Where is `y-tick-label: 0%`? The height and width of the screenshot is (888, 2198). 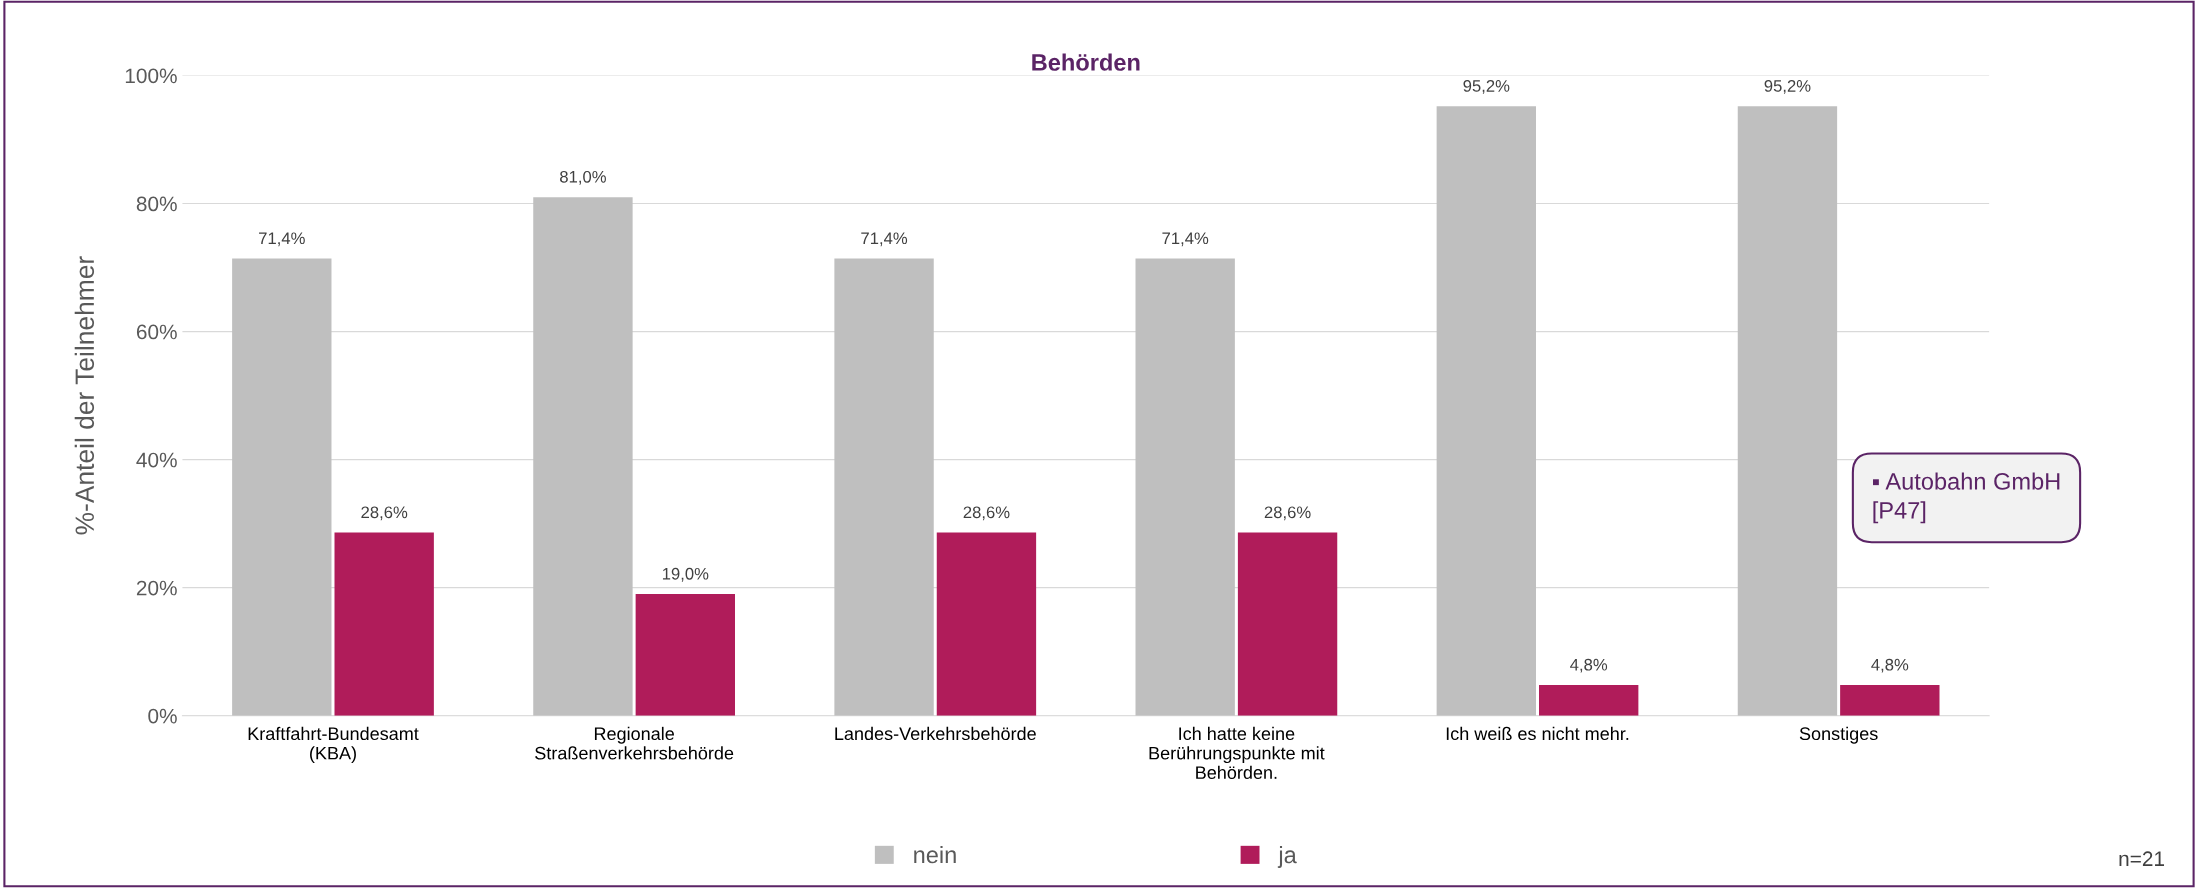
y-tick-label: 0% is located at coordinates (162, 716).